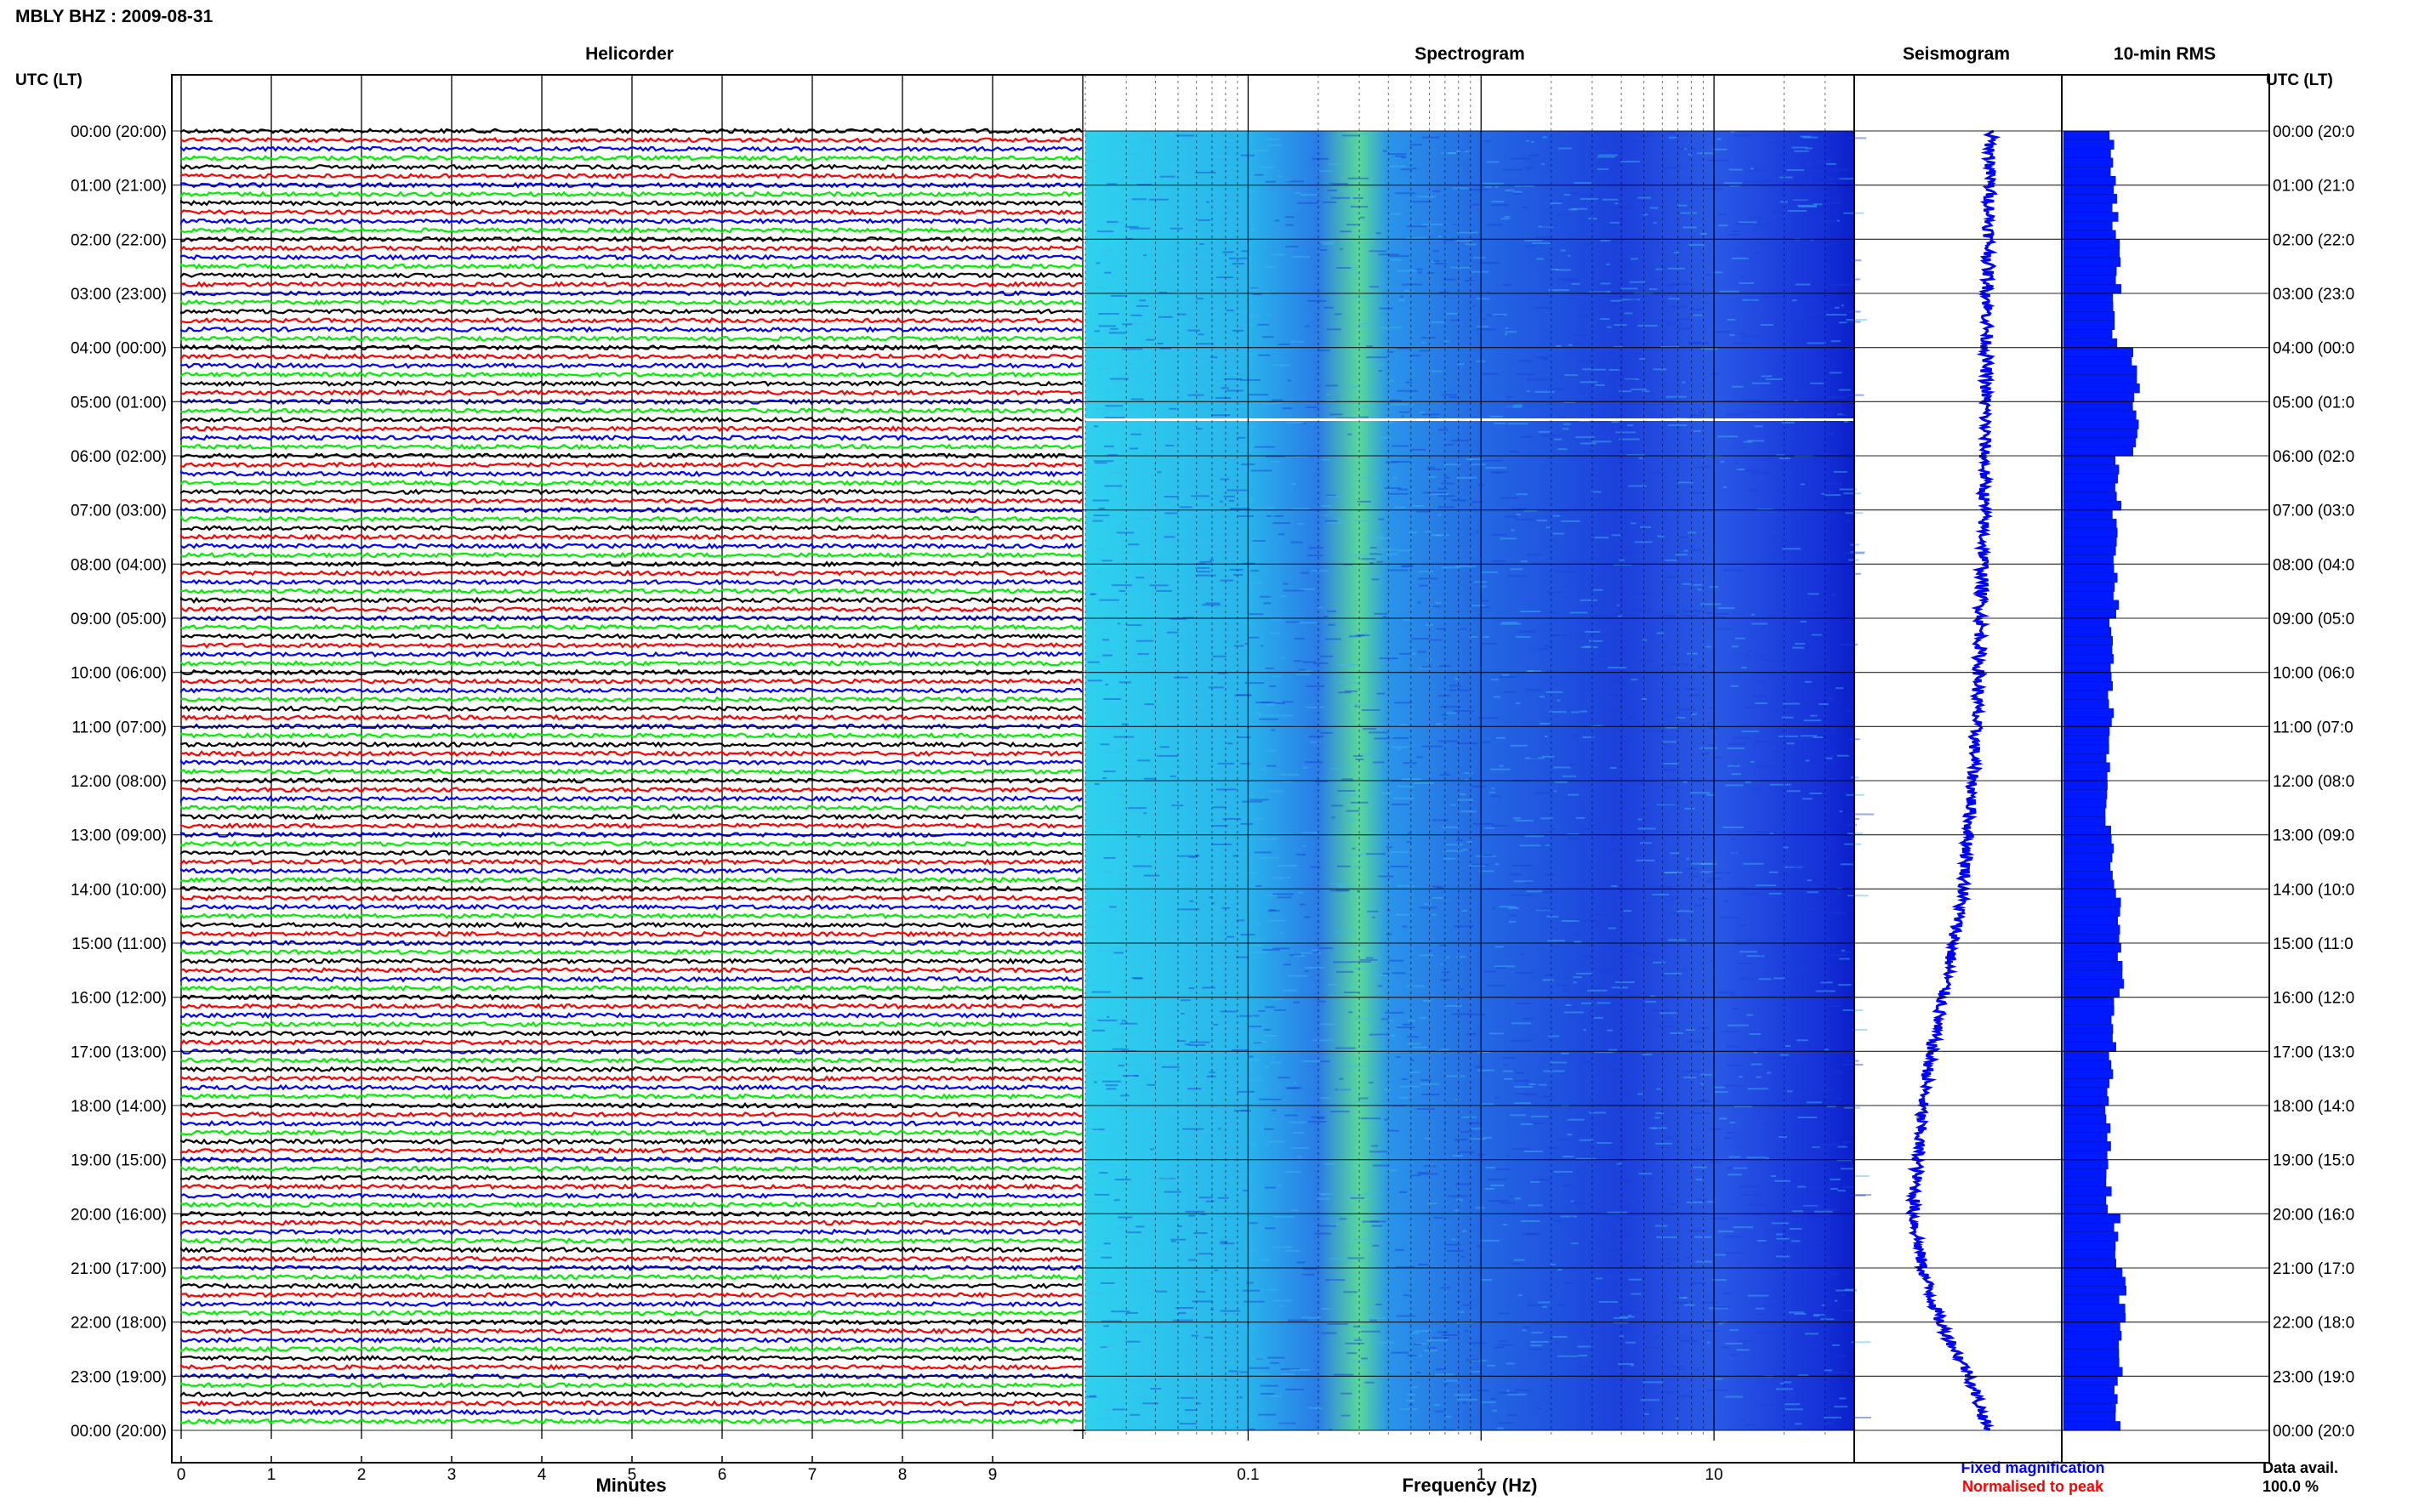 This screenshot has width=2419, height=1512. Describe the element at coordinates (2165, 54) in the screenshot. I see `rms-title: 10-min RMS` at that location.